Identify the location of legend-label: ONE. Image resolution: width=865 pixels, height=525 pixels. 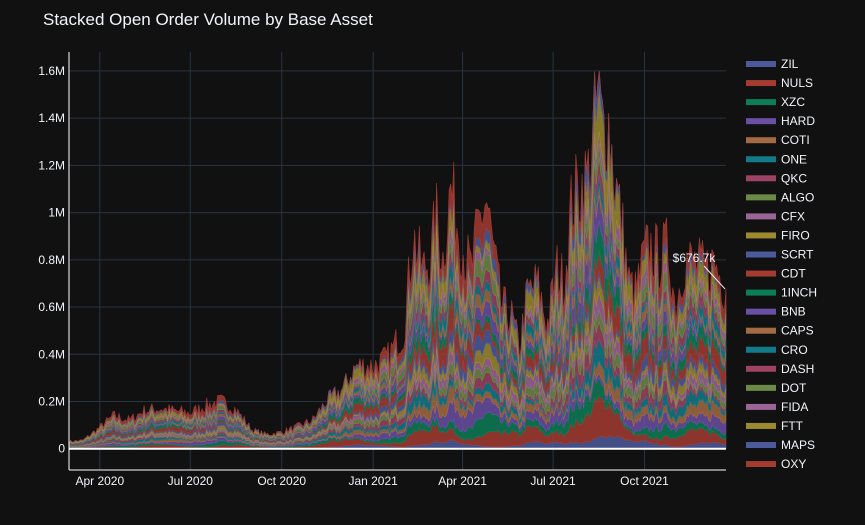
(794, 159).